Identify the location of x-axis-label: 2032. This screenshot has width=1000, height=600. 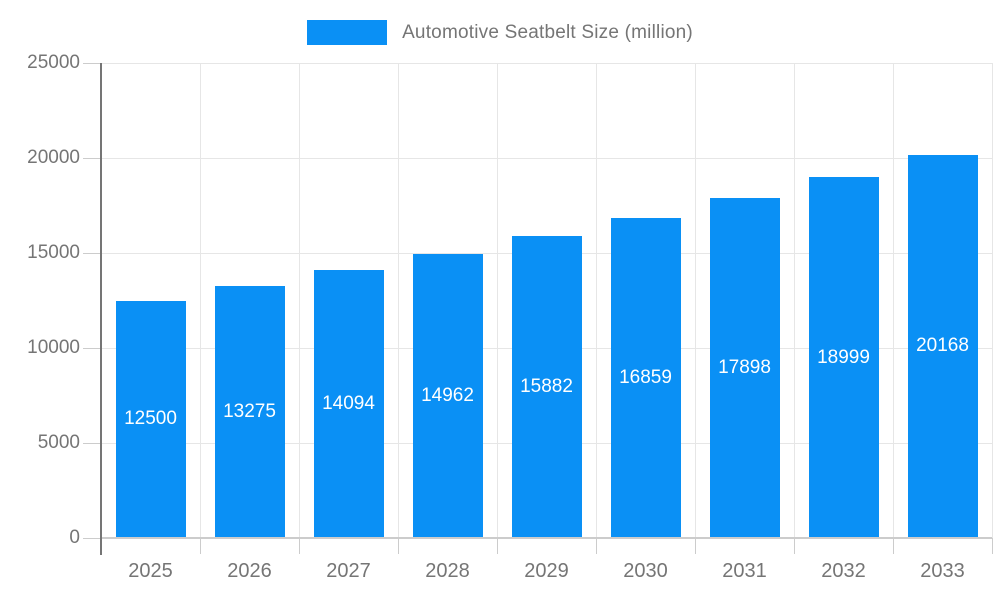
(843, 571).